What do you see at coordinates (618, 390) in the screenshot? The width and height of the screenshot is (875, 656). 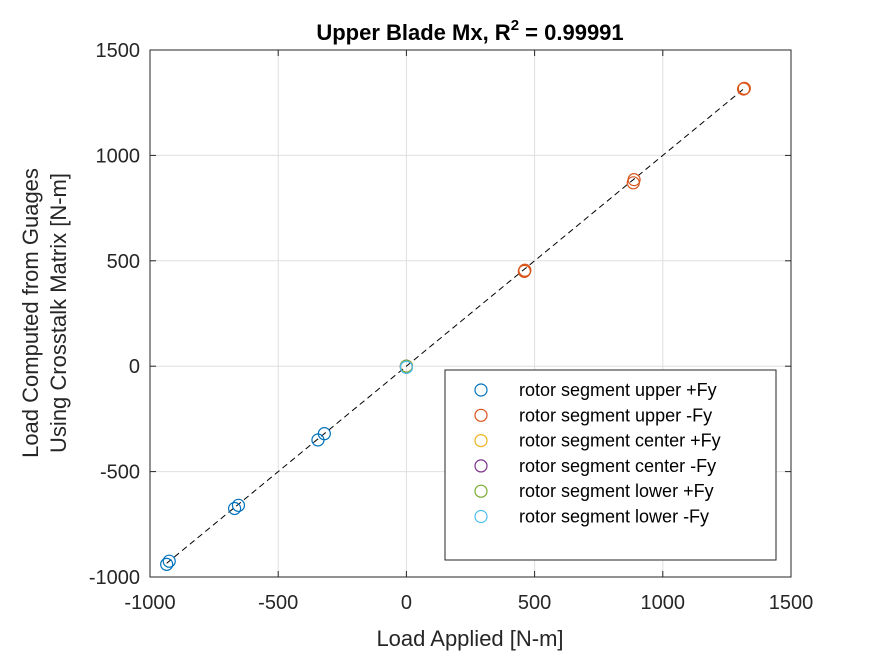 I see `legend-entry: rotor segment upper +Fy` at bounding box center [618, 390].